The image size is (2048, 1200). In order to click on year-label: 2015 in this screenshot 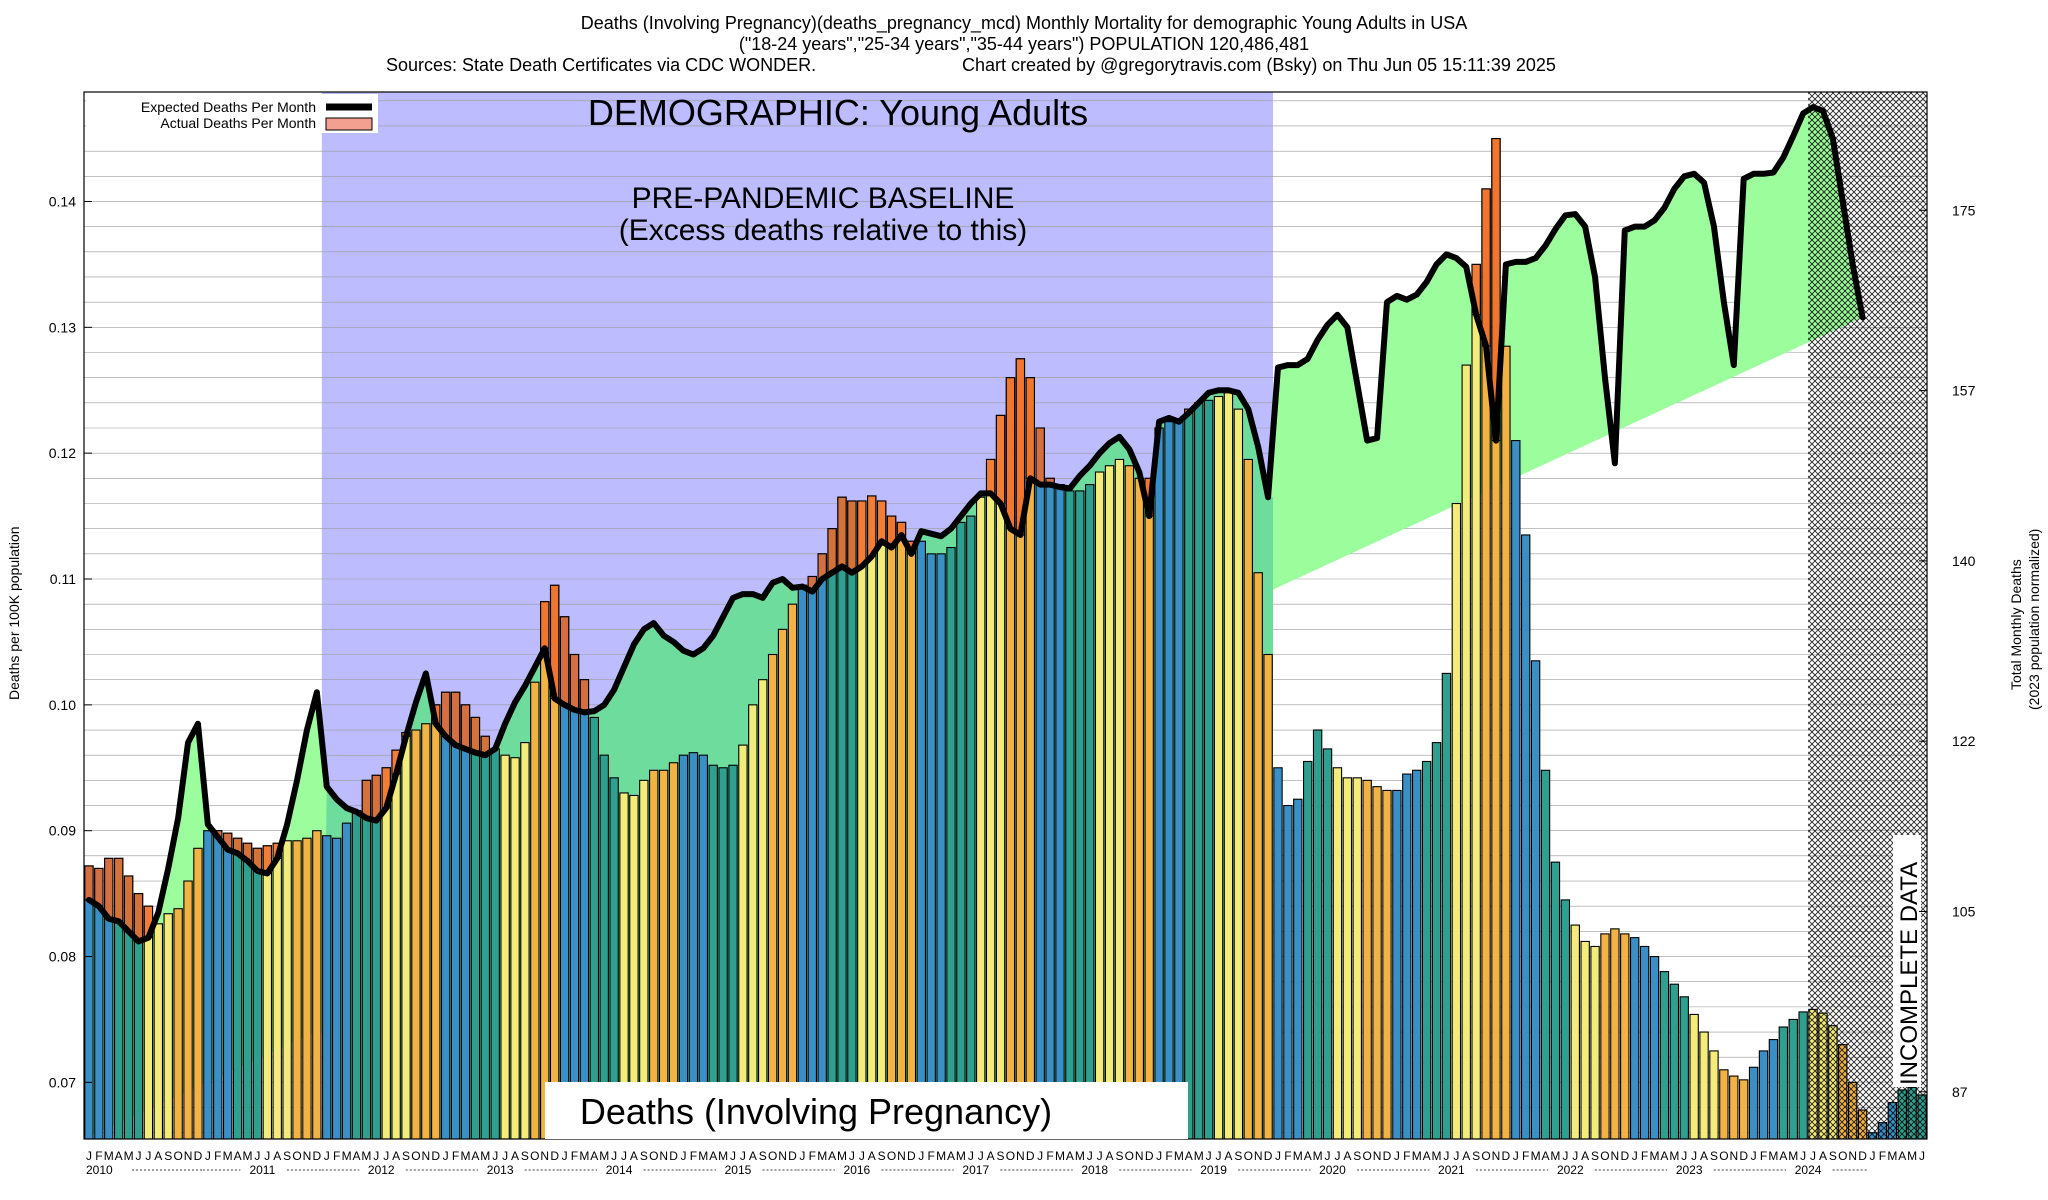, I will do `click(738, 1170)`.